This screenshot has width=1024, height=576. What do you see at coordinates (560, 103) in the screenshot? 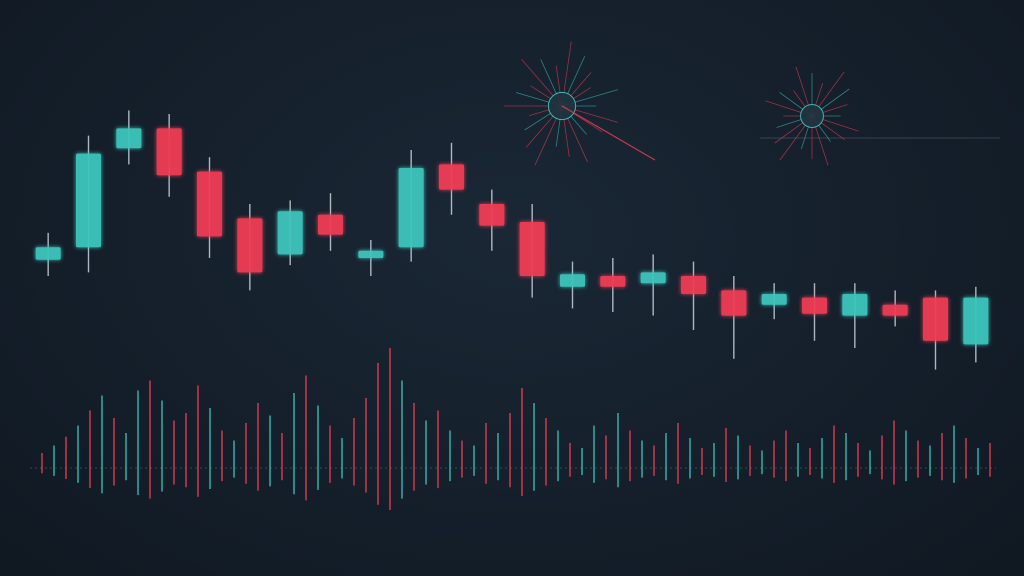
I see `starburst-left` at bounding box center [560, 103].